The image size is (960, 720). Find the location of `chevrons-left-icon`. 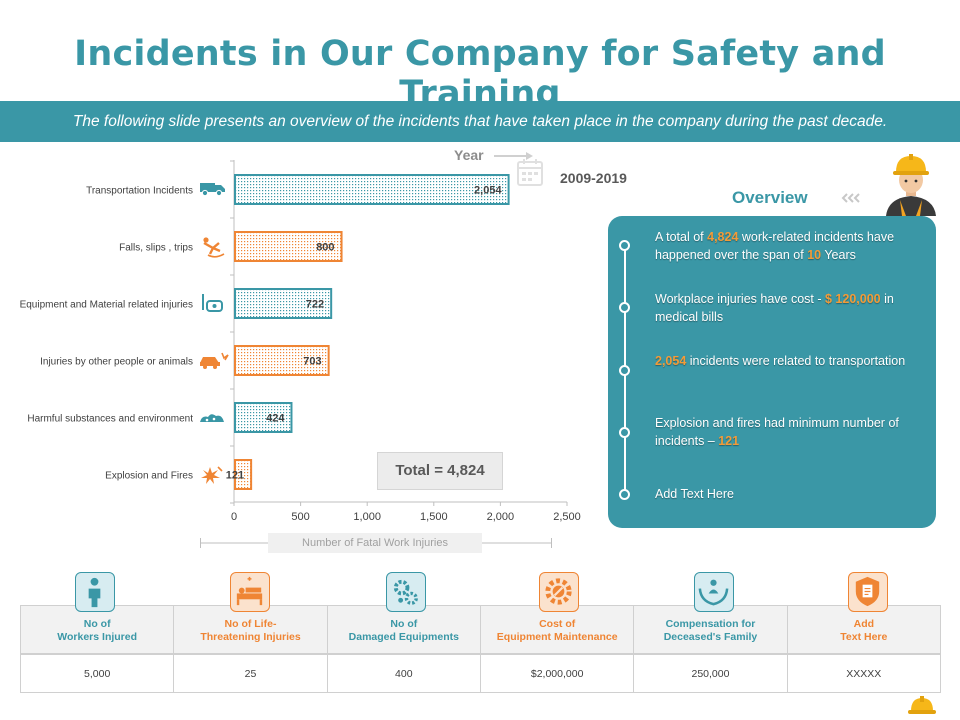

chevrons-left-icon is located at coordinates (850, 198).